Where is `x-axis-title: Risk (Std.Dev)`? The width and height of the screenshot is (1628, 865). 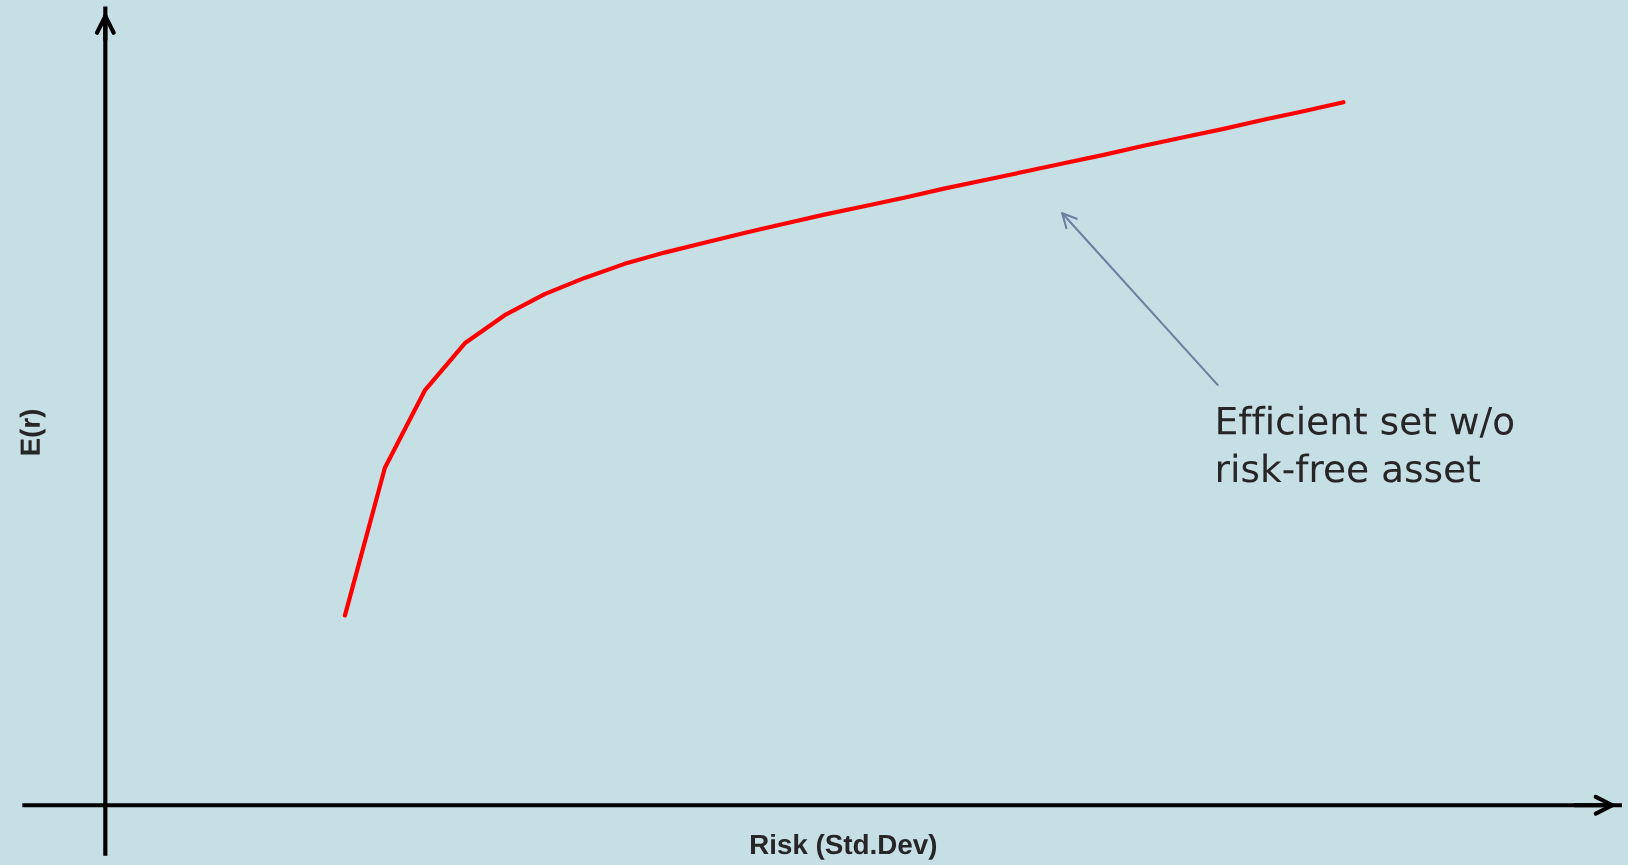
x-axis-title: Risk (Std.Dev) is located at coordinates (844, 846).